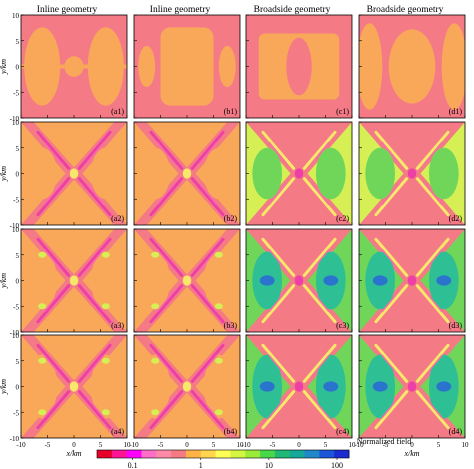 The image size is (474, 469). Describe the element at coordinates (117, 431) in the screenshot. I see `panel-label: (a4)` at that location.